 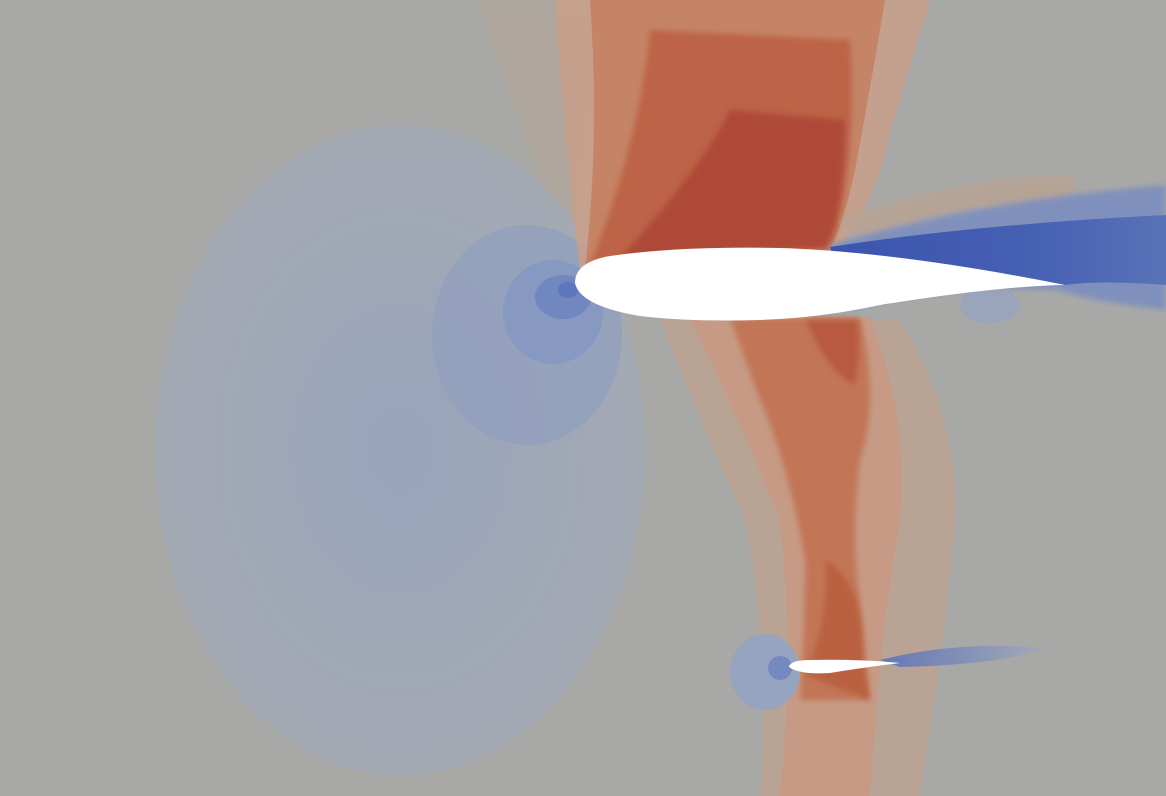 I want to click on upper-right-warm-streak, so click(x=958, y=207).